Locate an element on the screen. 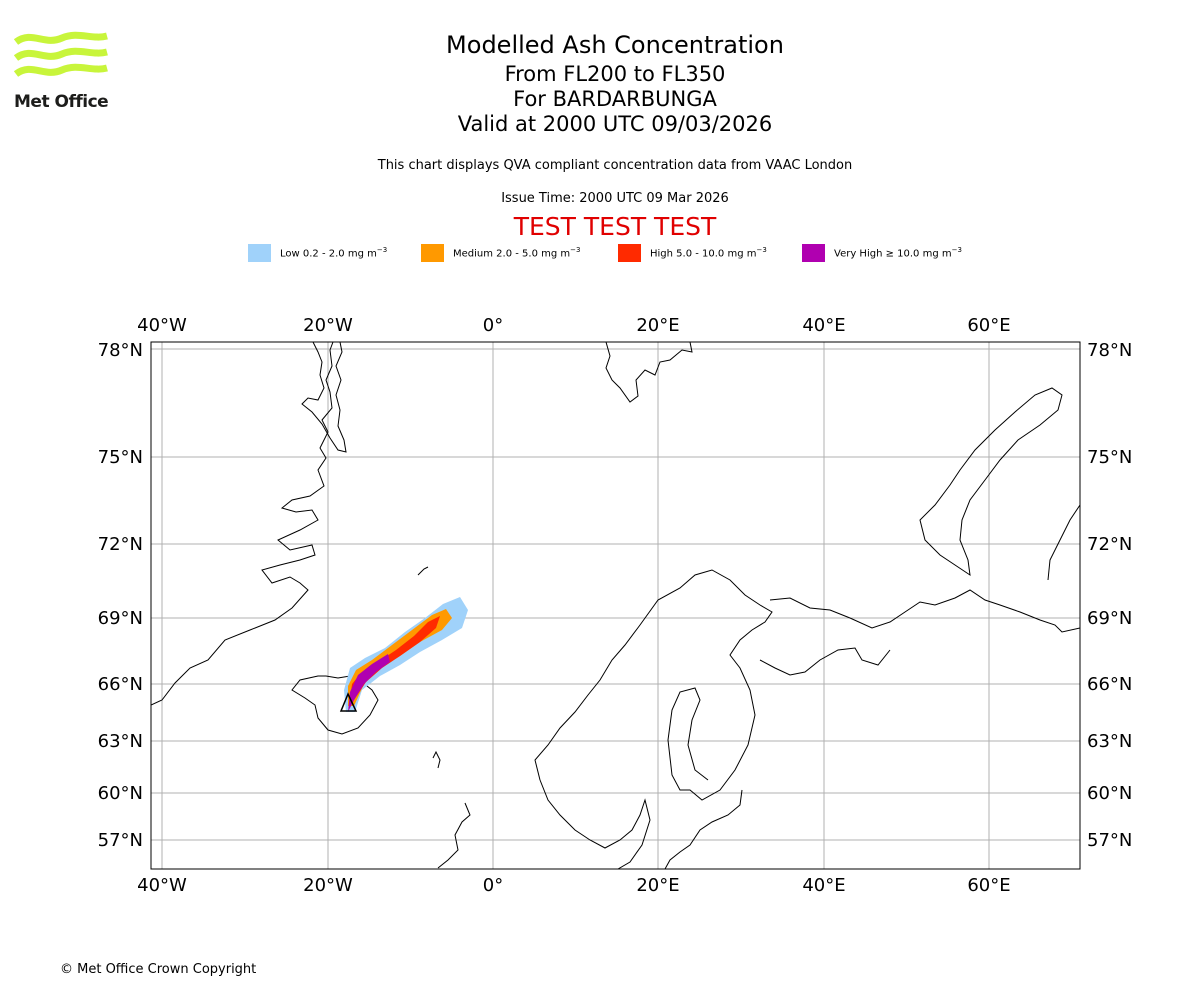 The image size is (1200, 1000). ash-plume is located at coordinates (406, 654).